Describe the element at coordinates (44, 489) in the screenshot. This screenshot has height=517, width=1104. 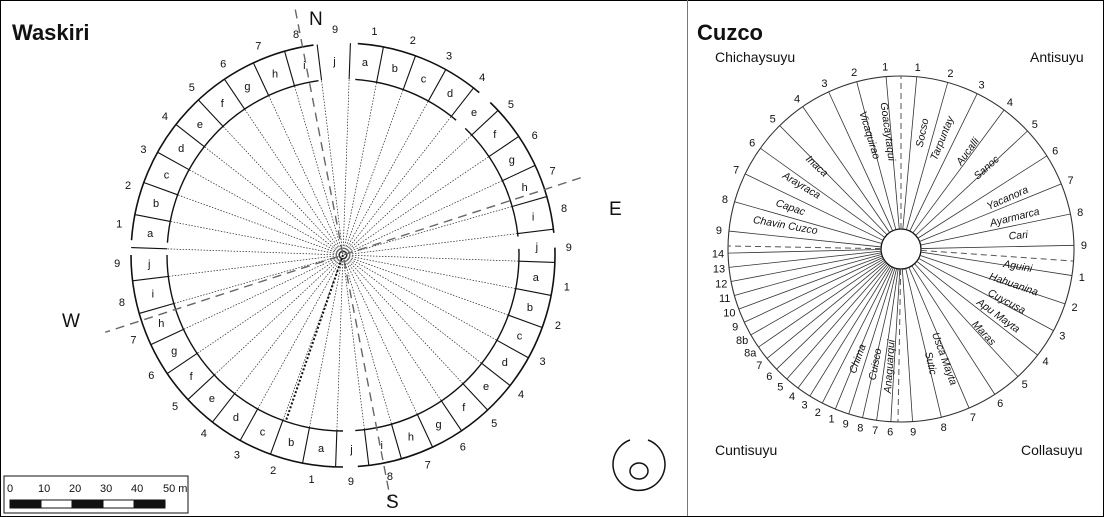
I see `scale-tick-label: 10` at that location.